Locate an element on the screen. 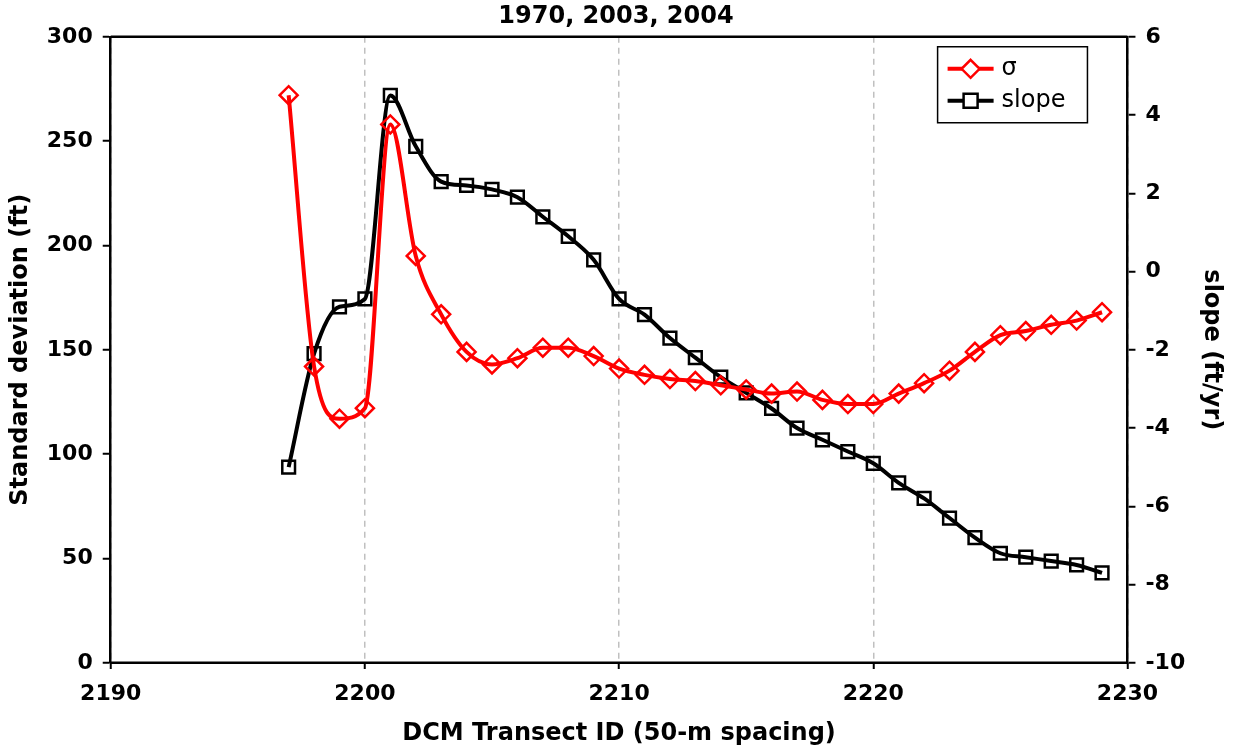 Image resolution: width=1234 pixels, height=750 pixels. y2-tick-label: 4 is located at coordinates (1153, 113).